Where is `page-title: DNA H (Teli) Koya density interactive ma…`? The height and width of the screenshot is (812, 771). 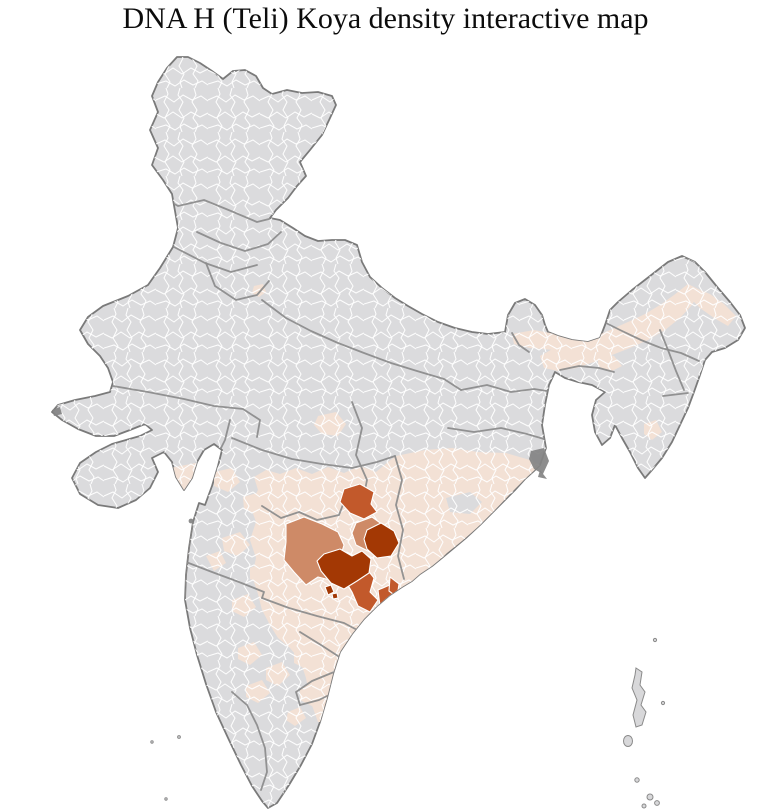
page-title: DNA H (Teli) Koya density interactive ma… is located at coordinates (385, 18).